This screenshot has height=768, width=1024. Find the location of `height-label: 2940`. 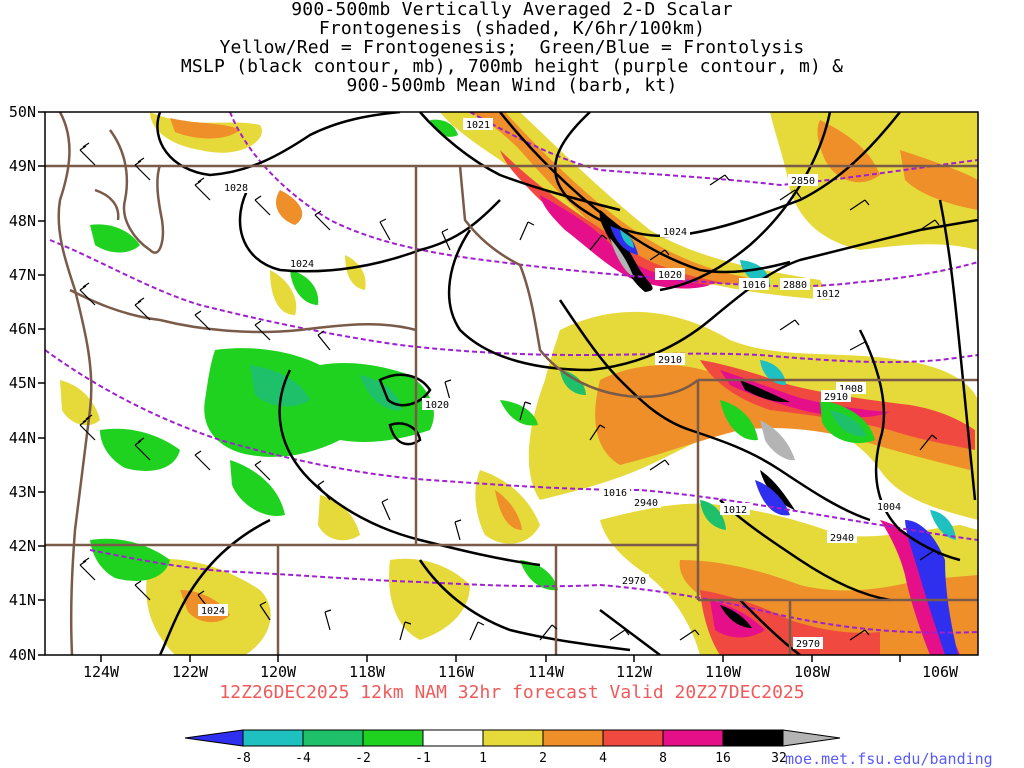

height-label: 2940 is located at coordinates (646, 502).